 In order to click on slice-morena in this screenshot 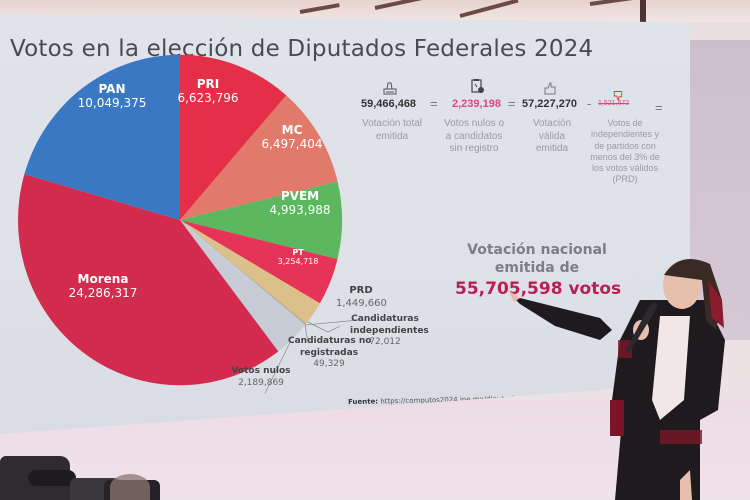, I will do `click(148, 280)`.